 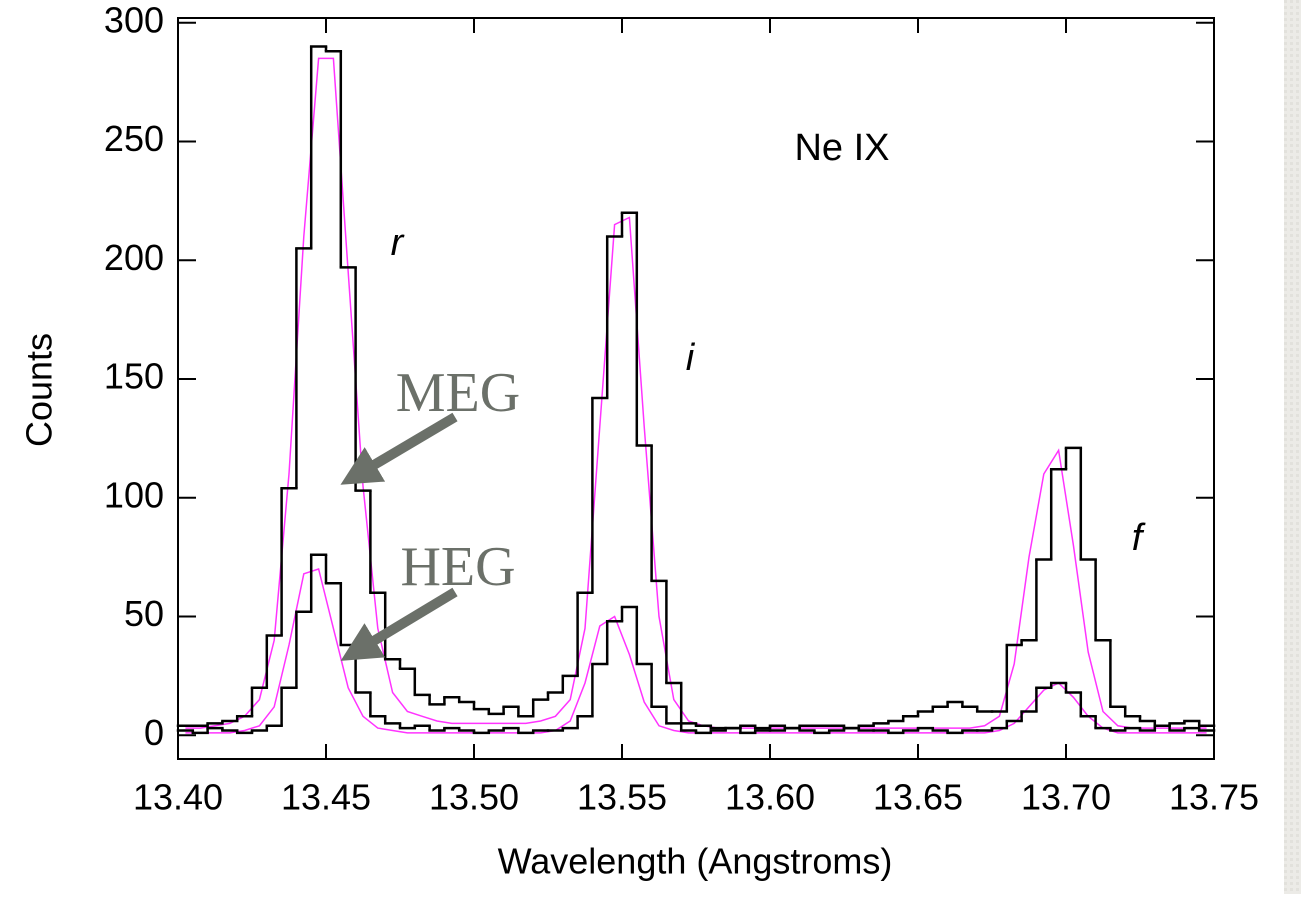 I want to click on series-annotation: HEG, so click(x=457, y=567).